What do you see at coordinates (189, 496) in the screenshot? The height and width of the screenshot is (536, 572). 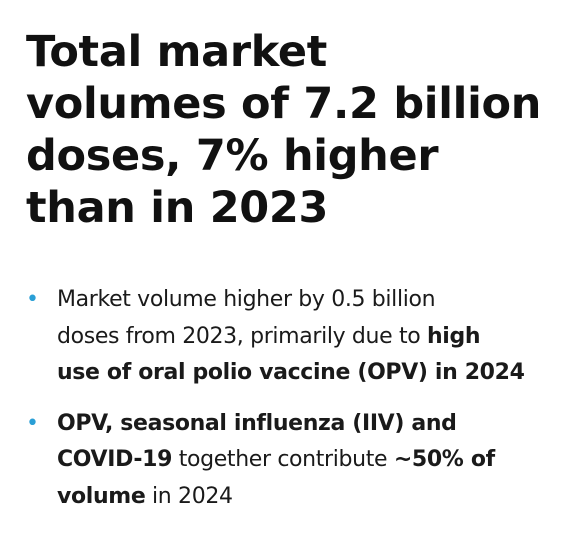 I see `bullet-2-line-3-text: in 2024` at bounding box center [189, 496].